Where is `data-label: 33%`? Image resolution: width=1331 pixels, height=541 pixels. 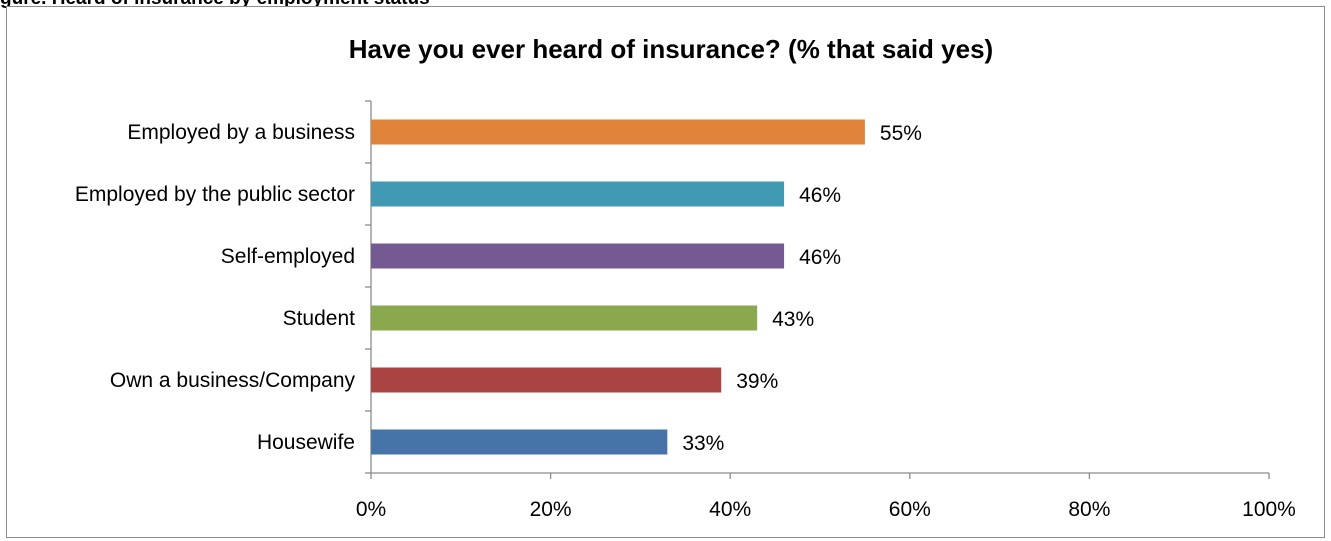
data-label: 33% is located at coordinates (703, 443).